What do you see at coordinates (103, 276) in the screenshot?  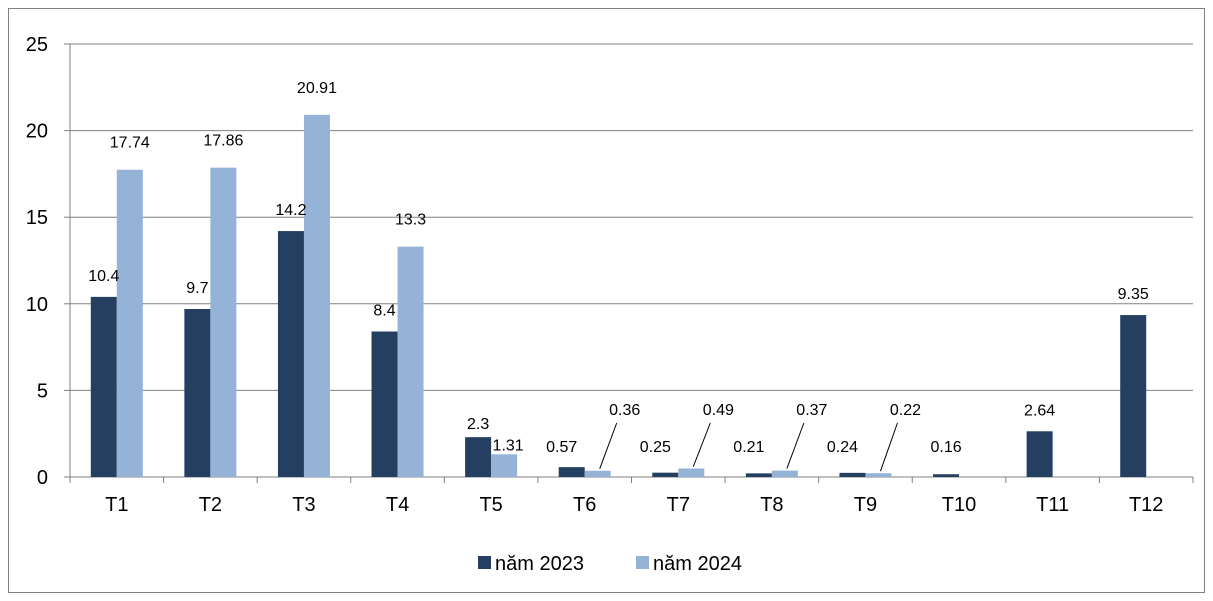 I see `data-label-2023: 10.4` at bounding box center [103, 276].